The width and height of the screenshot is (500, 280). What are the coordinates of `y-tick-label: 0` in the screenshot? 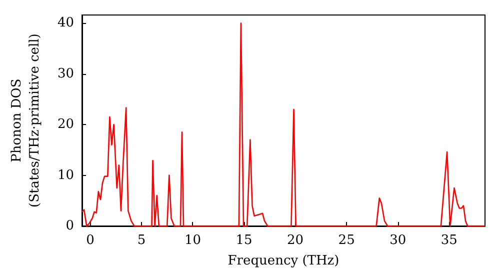 It's located at (70, 226).